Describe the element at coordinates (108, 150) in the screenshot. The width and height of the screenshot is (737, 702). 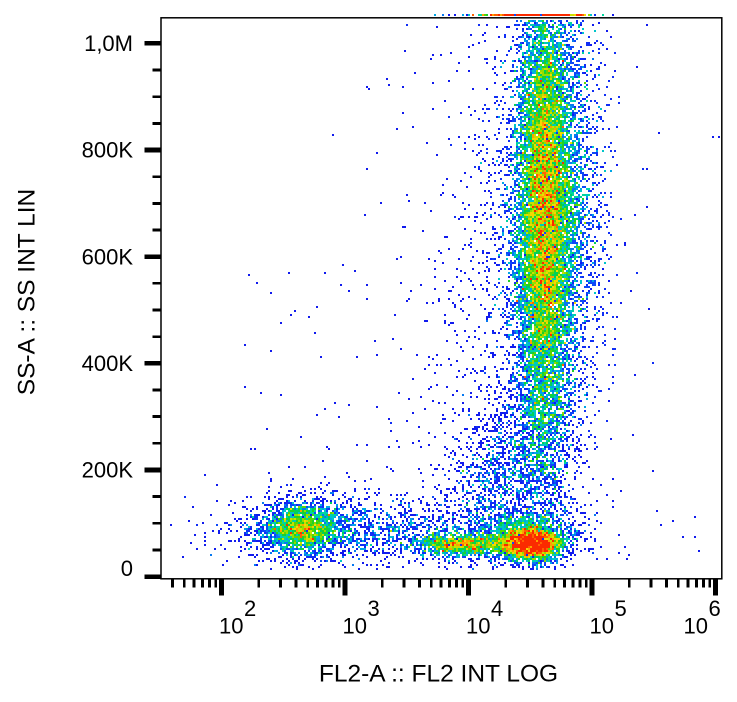
I see `svg-text: 800K` at that location.